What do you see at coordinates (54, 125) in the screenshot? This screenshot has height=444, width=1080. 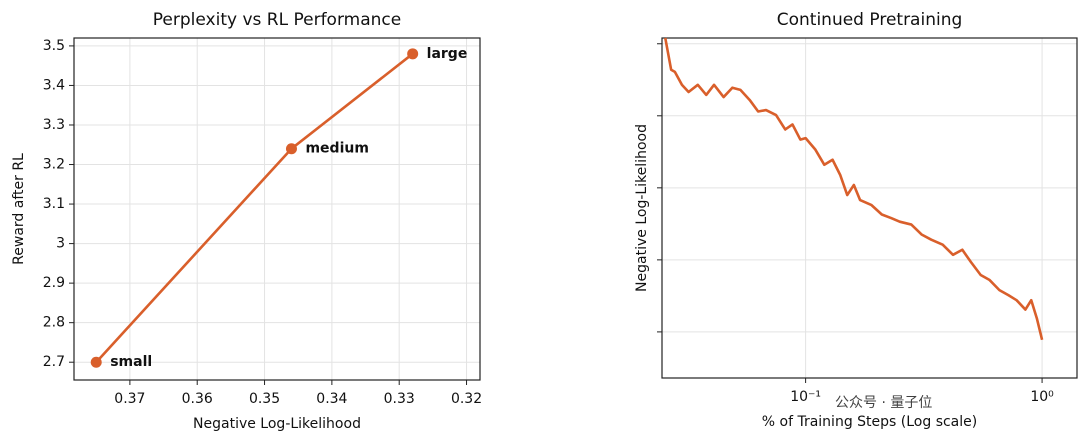 I see `y-tick-label: 3.3` at bounding box center [54, 125].